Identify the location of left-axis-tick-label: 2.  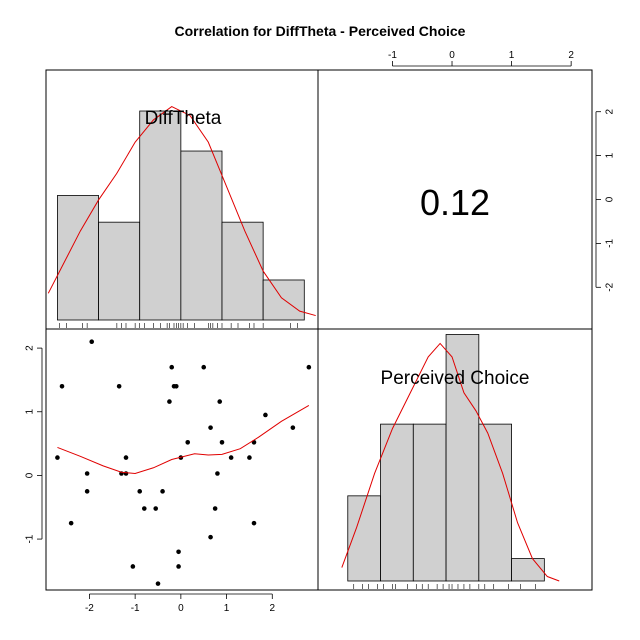
(30, 348).